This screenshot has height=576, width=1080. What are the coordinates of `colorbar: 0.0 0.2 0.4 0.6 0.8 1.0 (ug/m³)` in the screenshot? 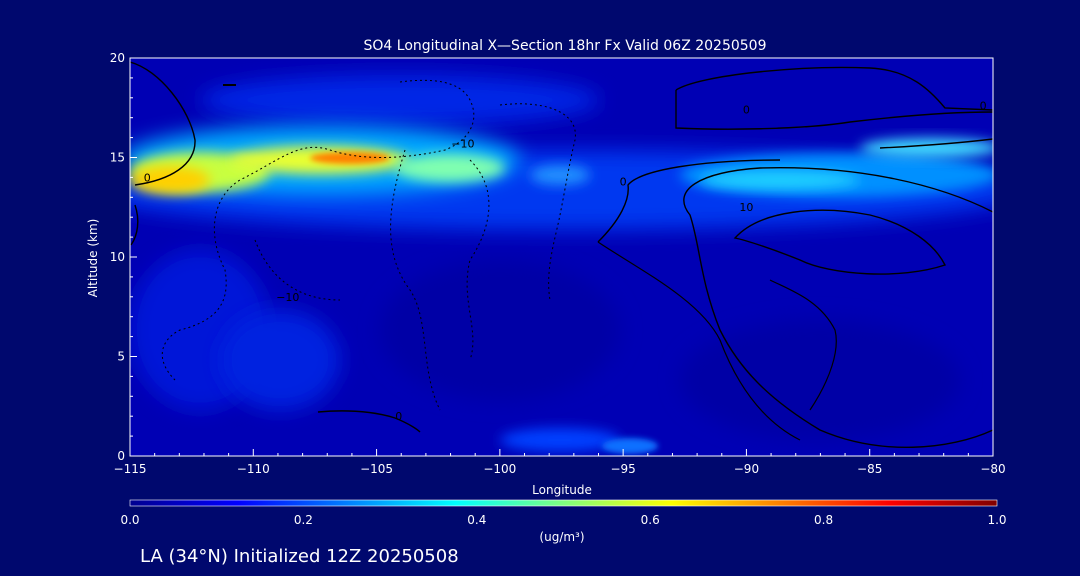 It's located at (563, 521).